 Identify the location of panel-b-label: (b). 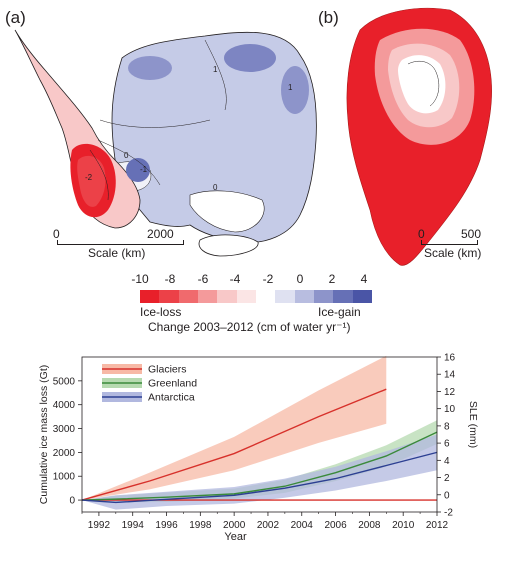
(328, 17).